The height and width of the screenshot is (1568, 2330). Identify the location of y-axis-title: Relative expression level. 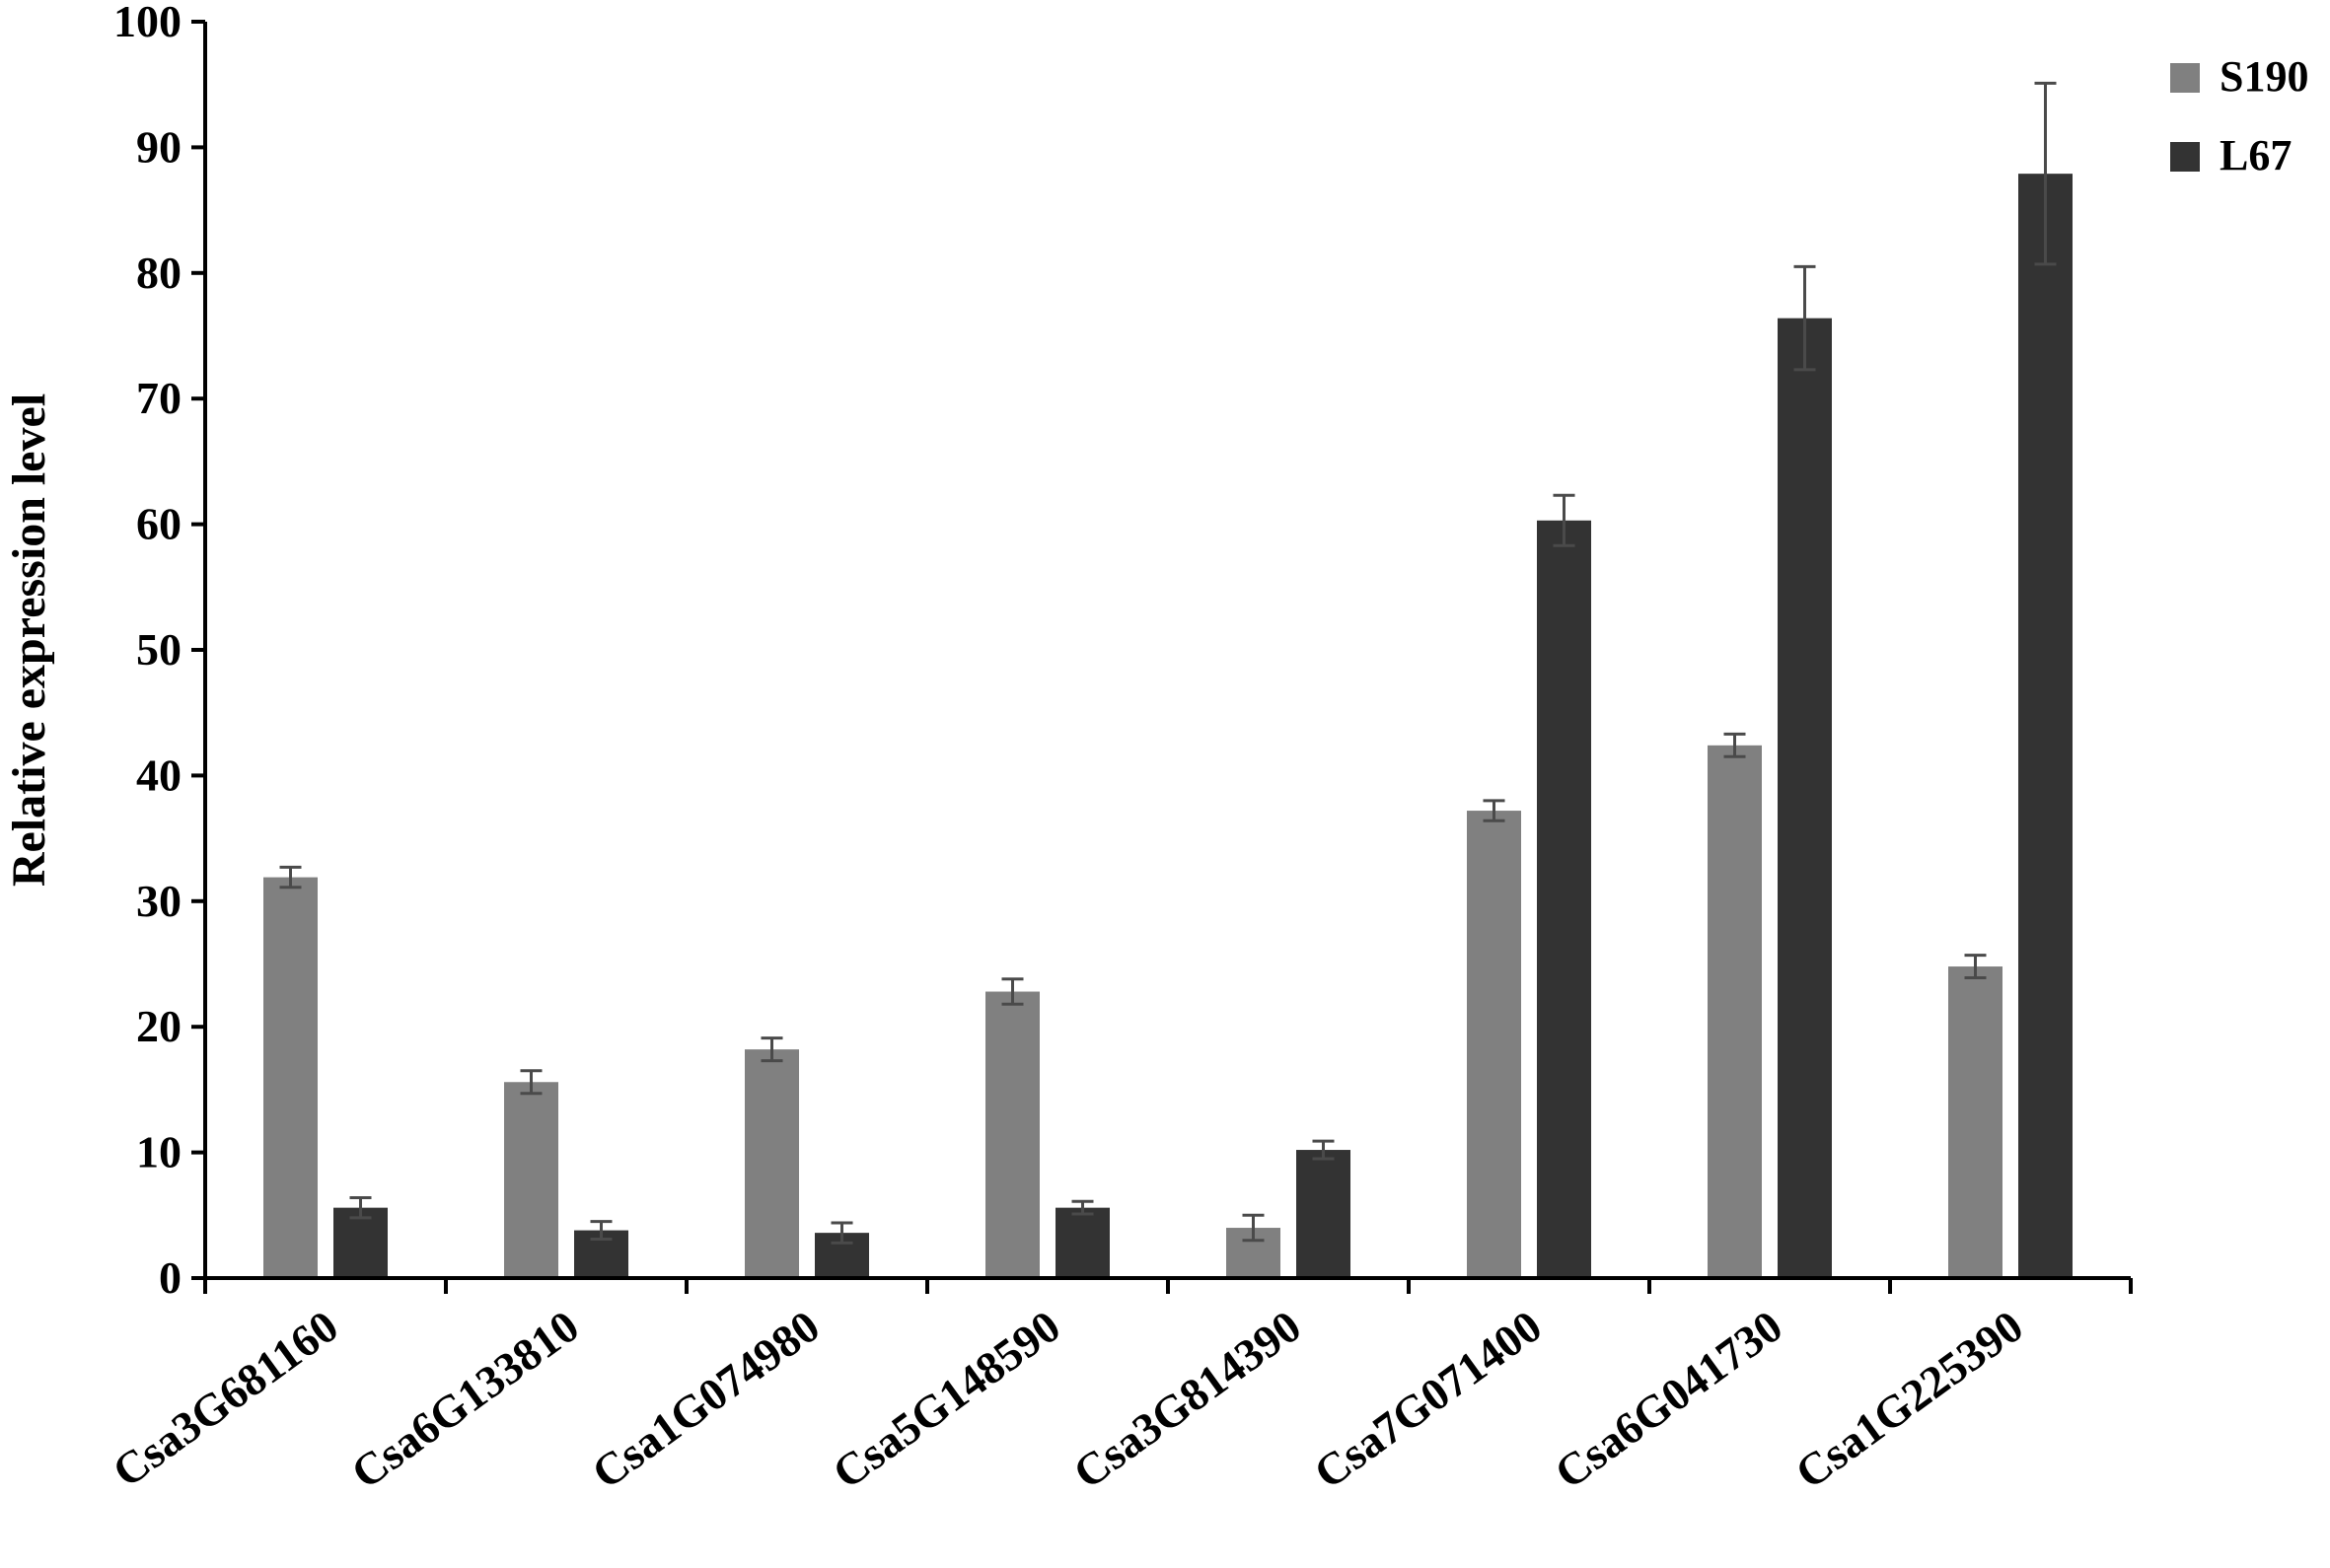
(29, 640).